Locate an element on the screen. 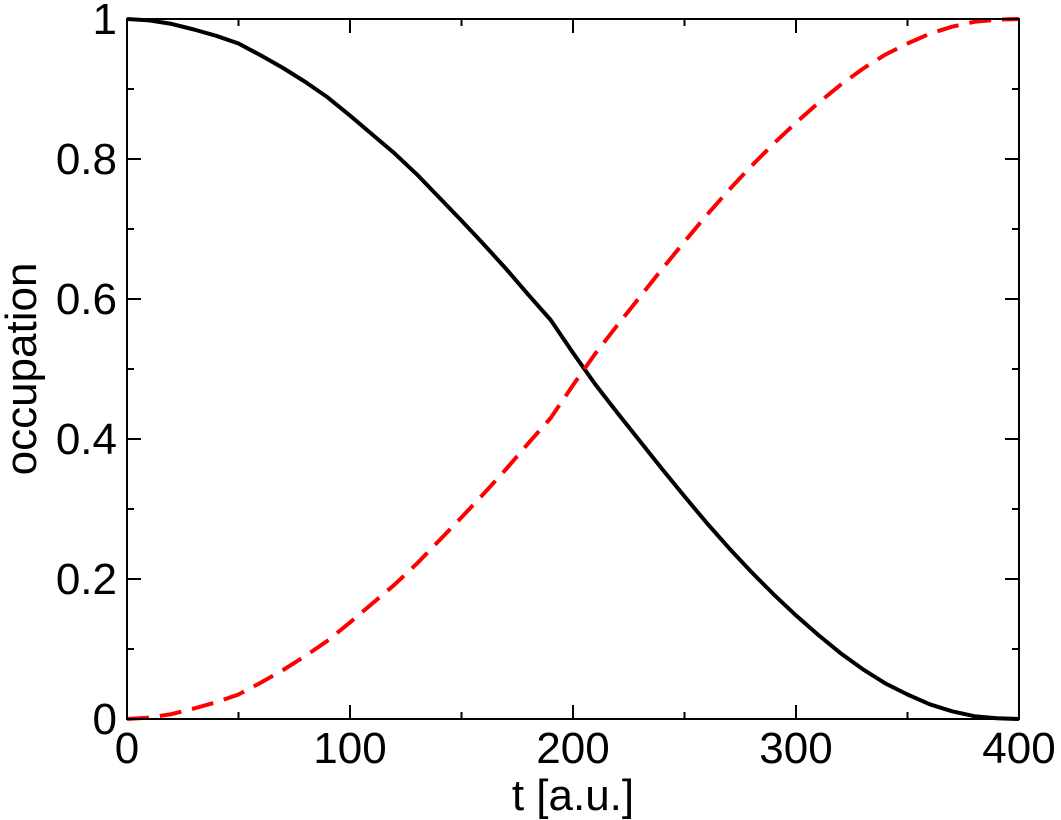 This screenshot has width=1061, height=820. y-tick-label: 0 is located at coordinates (105, 719).